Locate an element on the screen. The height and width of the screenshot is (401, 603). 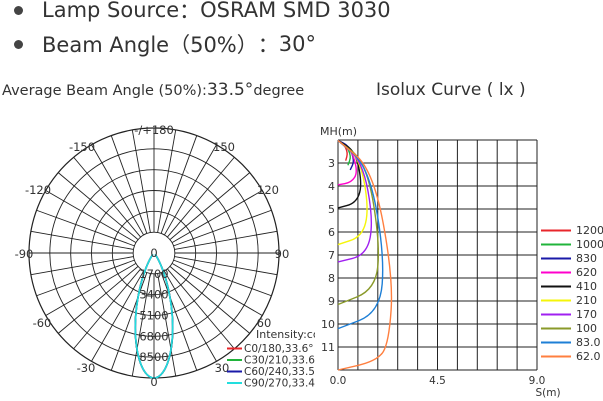
polar-radial-label: 1700 is located at coordinates (153, 274).